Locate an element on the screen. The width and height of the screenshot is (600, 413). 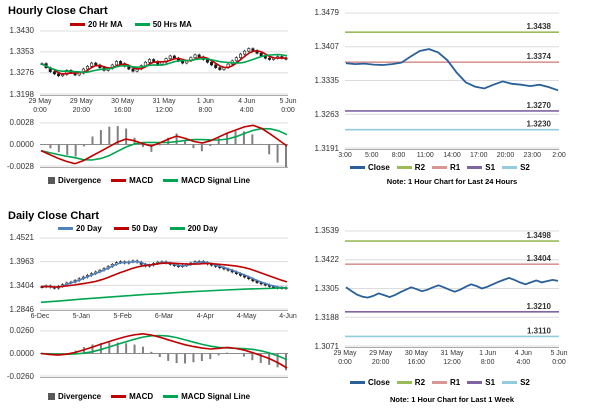
y-tick-label: 1.3071 is located at coordinates (326, 346).